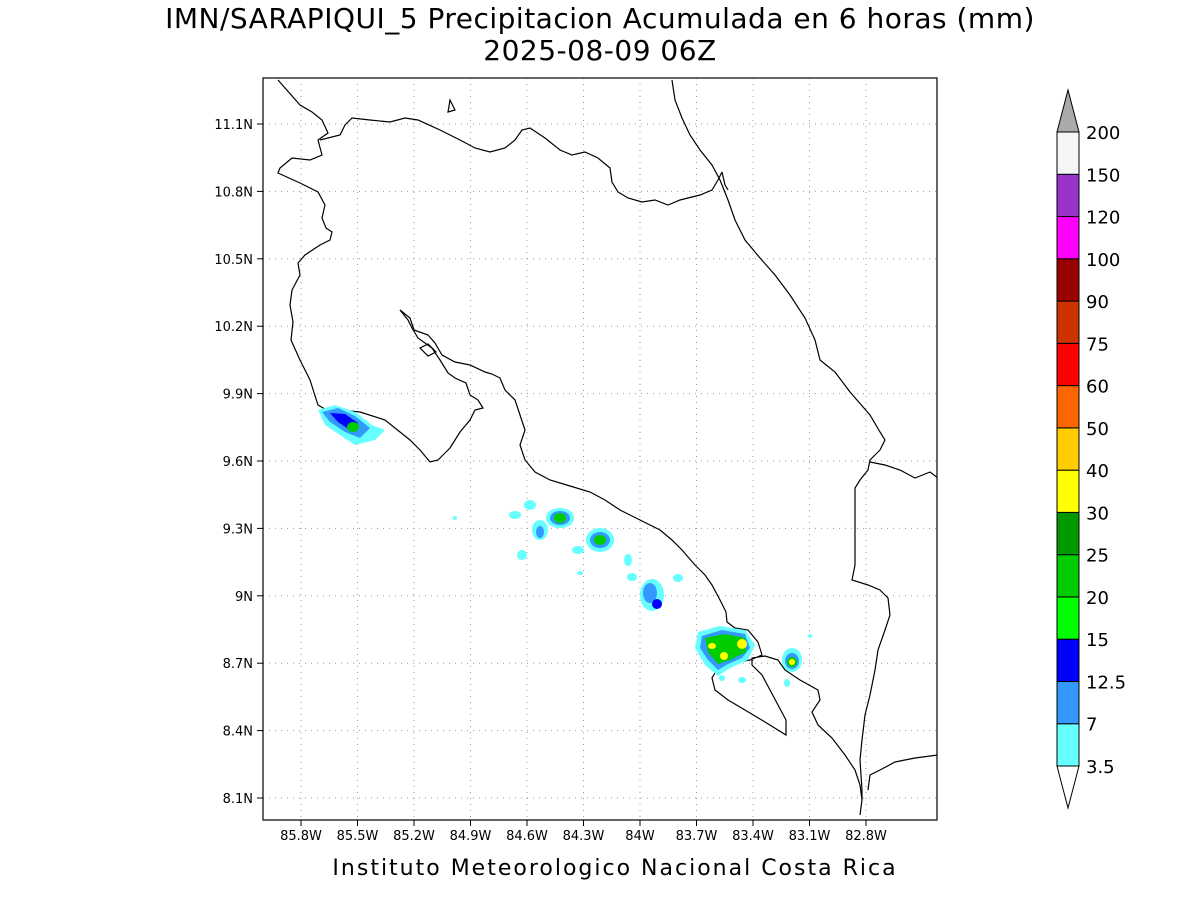 The image size is (1200, 900). Describe the element at coordinates (568, 555) in the screenshot. I see `precip-blob-central` at that location.